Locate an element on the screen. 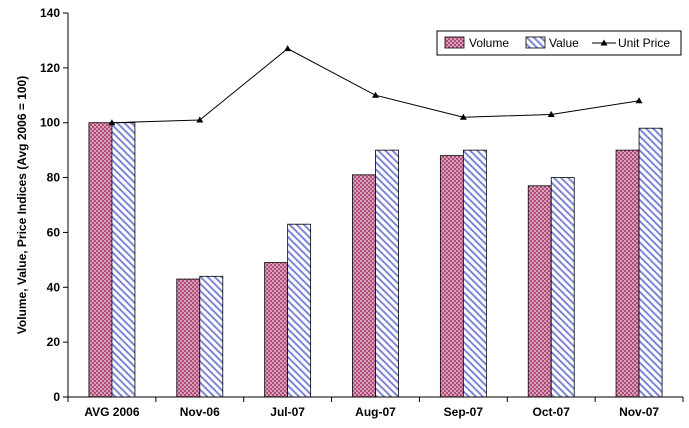 This screenshot has height=428, width=689. unit-price-series is located at coordinates (375, 85).